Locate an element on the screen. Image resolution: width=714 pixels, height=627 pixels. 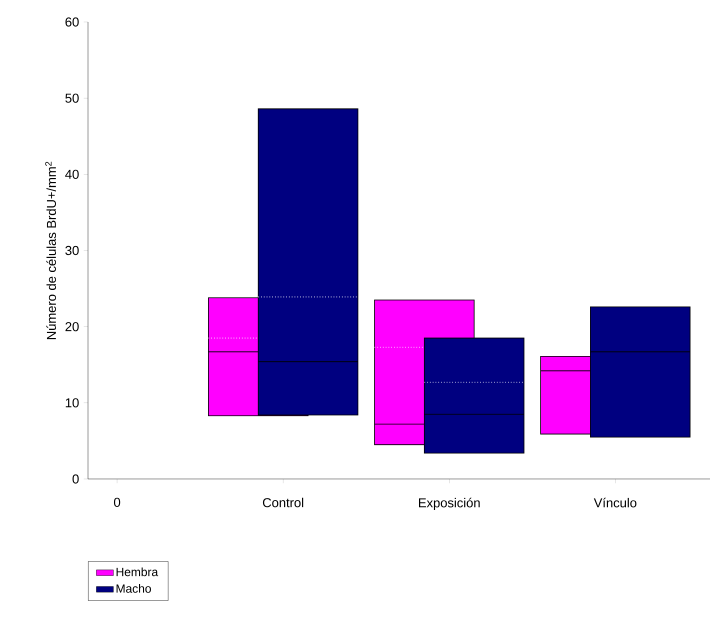
y-tick-label: 0 is located at coordinates (75, 479).